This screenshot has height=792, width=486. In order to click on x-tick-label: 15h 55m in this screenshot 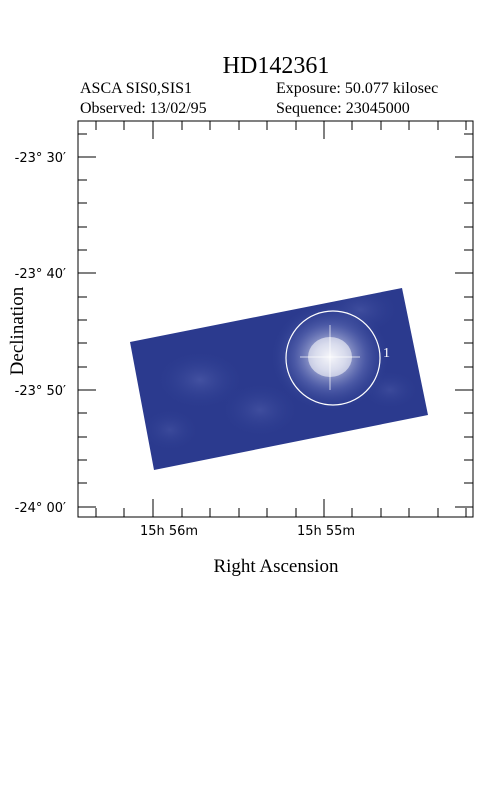, I will do `click(326, 531)`.